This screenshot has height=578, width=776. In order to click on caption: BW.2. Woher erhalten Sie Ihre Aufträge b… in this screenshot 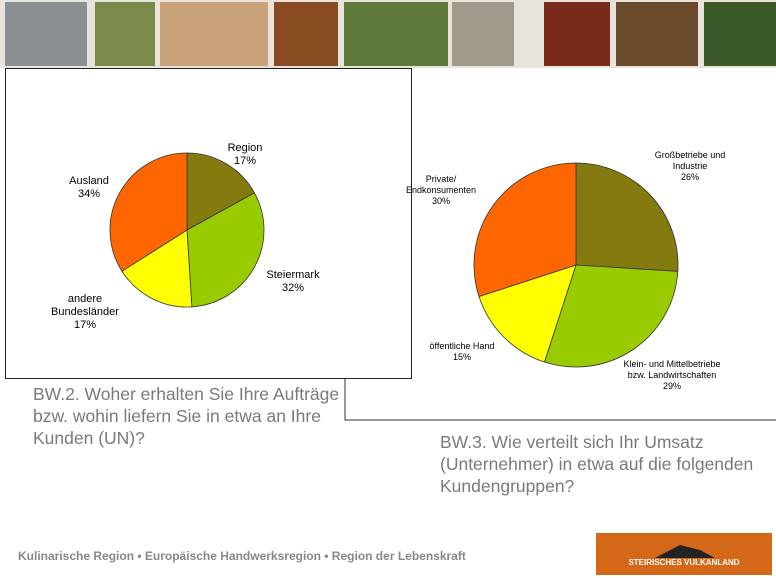, I will do `click(186, 416)`.